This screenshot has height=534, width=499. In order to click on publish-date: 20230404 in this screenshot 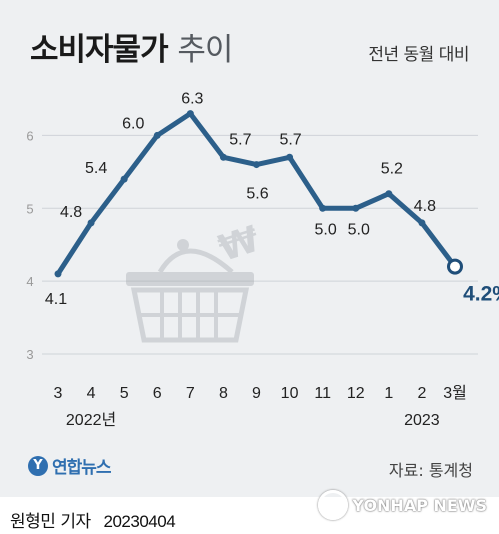, I will do `click(139, 521)`.